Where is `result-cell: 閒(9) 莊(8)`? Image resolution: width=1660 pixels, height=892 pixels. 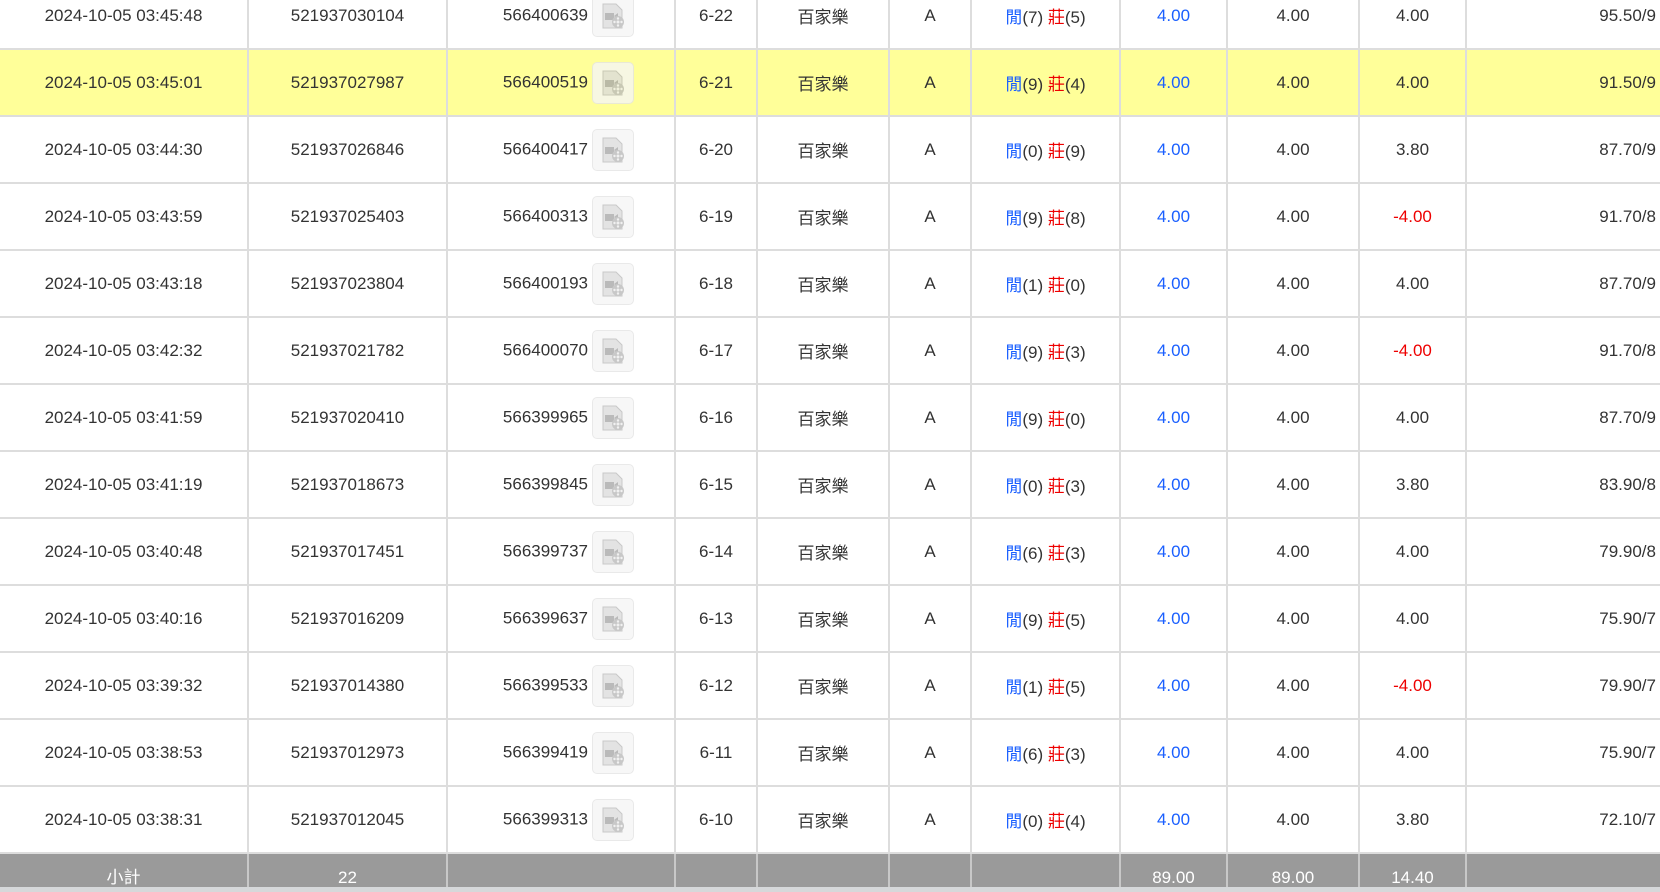
result-cell: 閒(9) 莊(8) is located at coordinates (1046, 217).